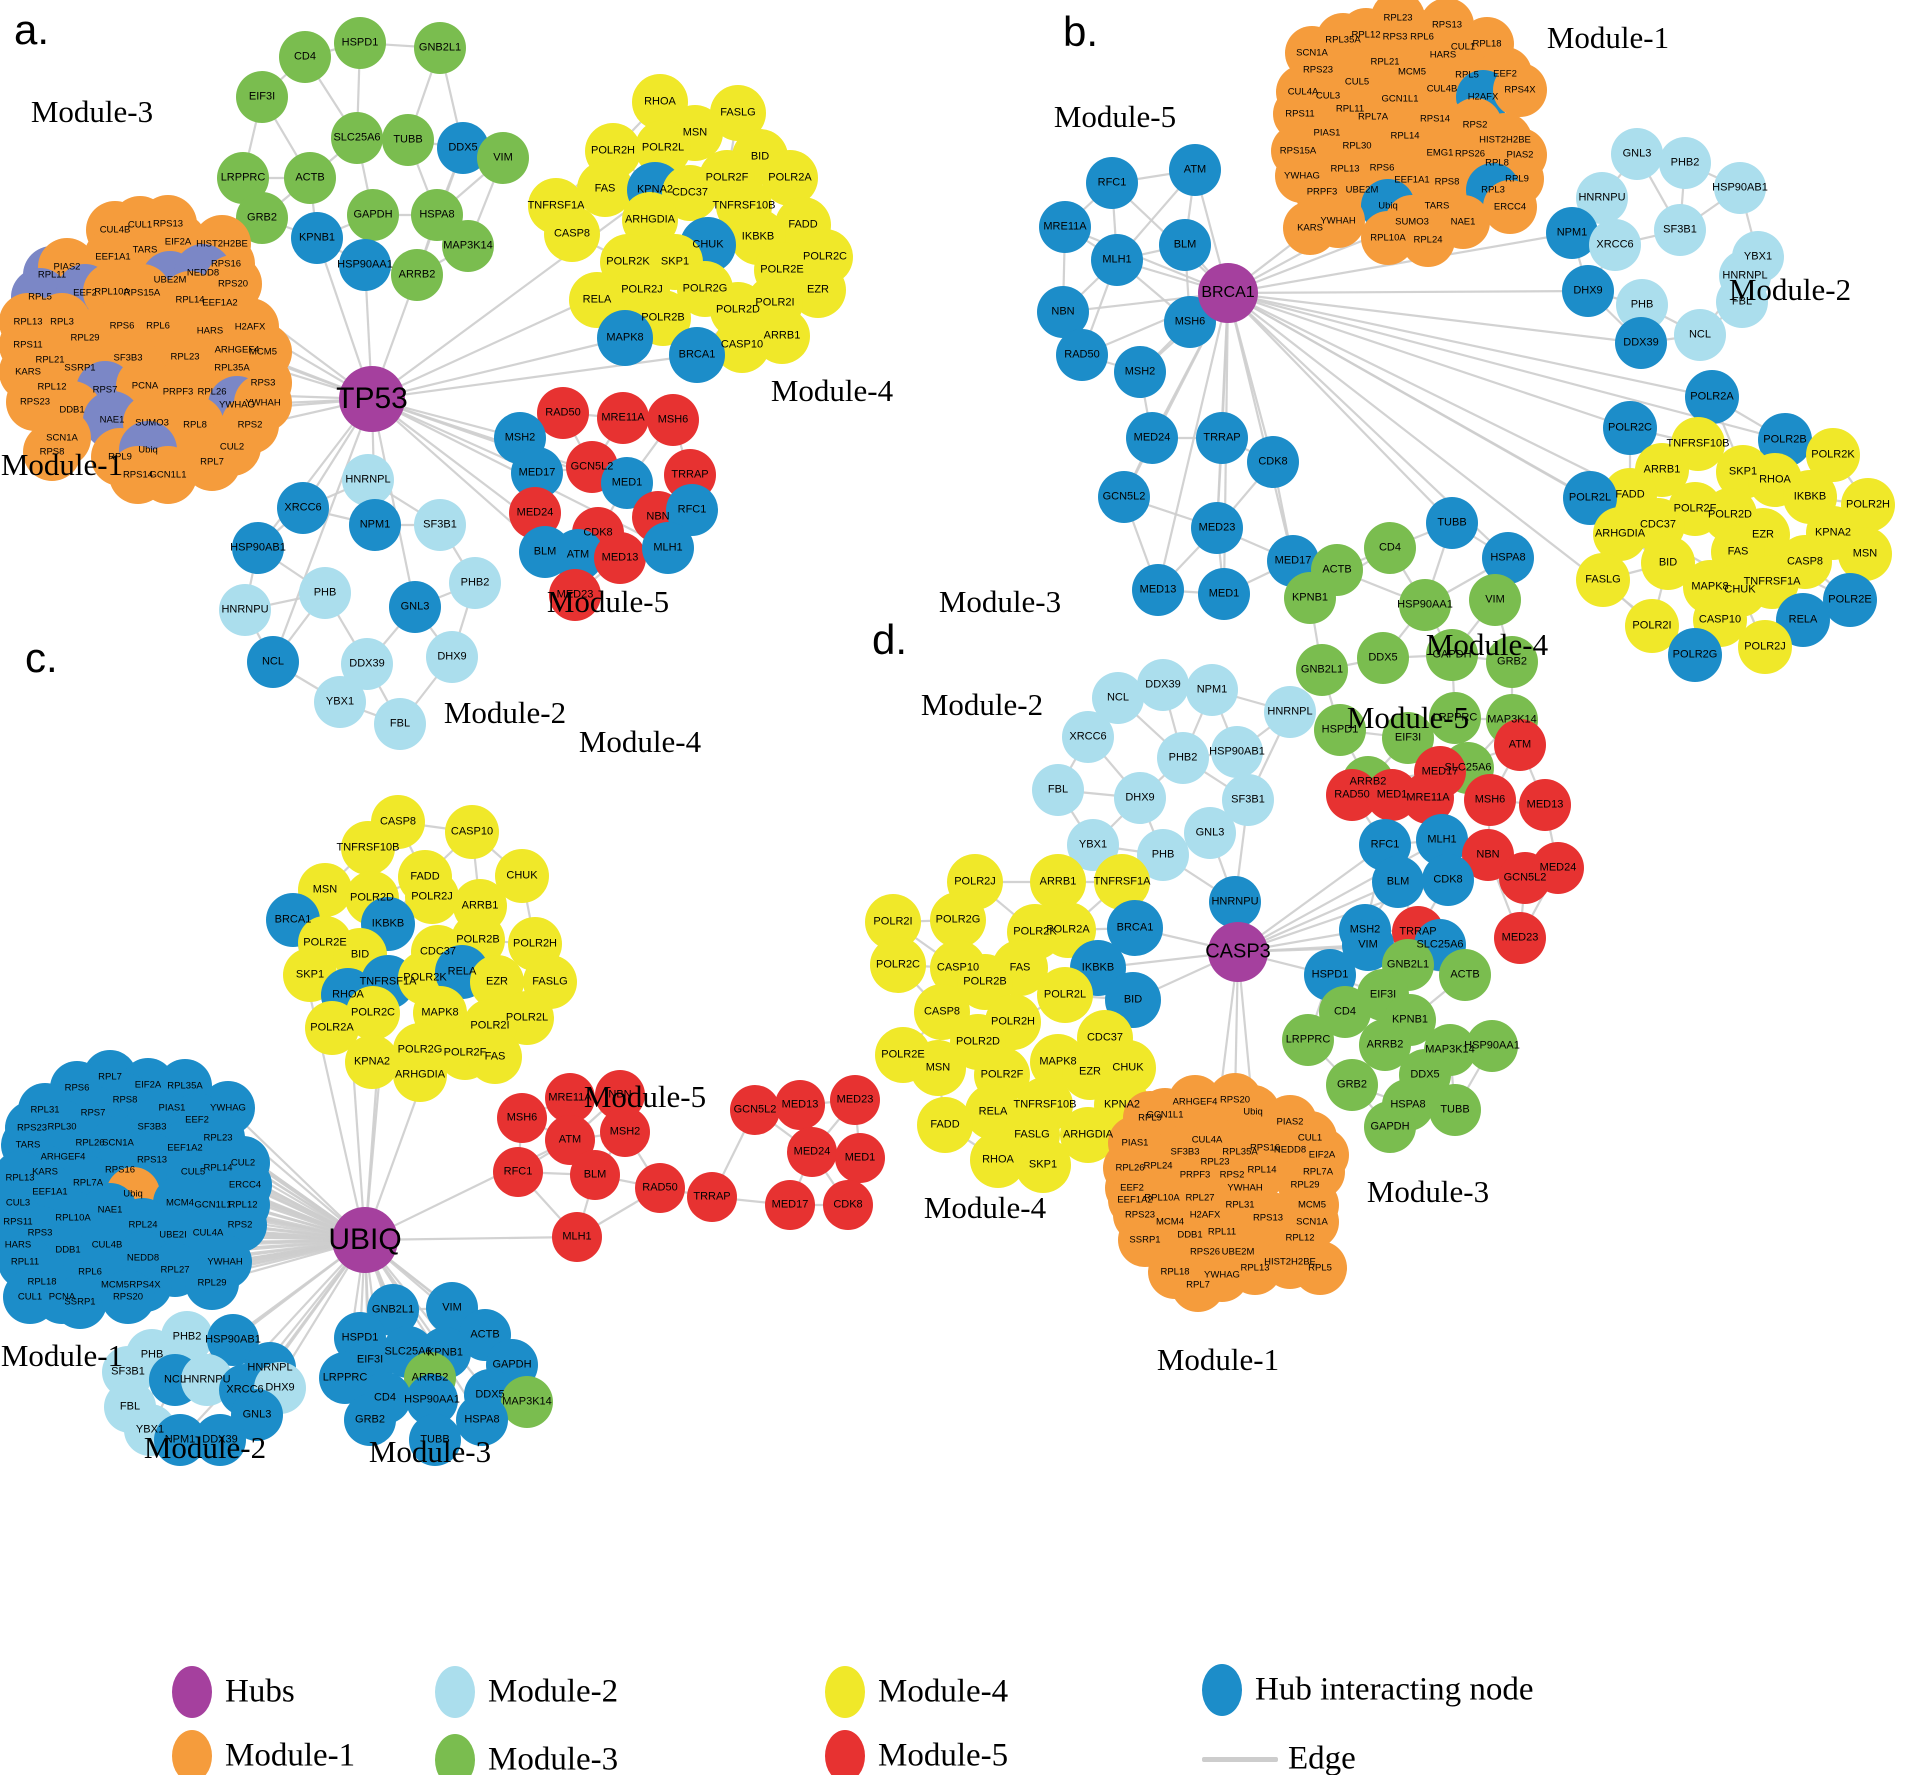 The width and height of the screenshot is (1923, 1775). What do you see at coordinates (890, 639) in the screenshot?
I see `panel-letter: d.` at bounding box center [890, 639].